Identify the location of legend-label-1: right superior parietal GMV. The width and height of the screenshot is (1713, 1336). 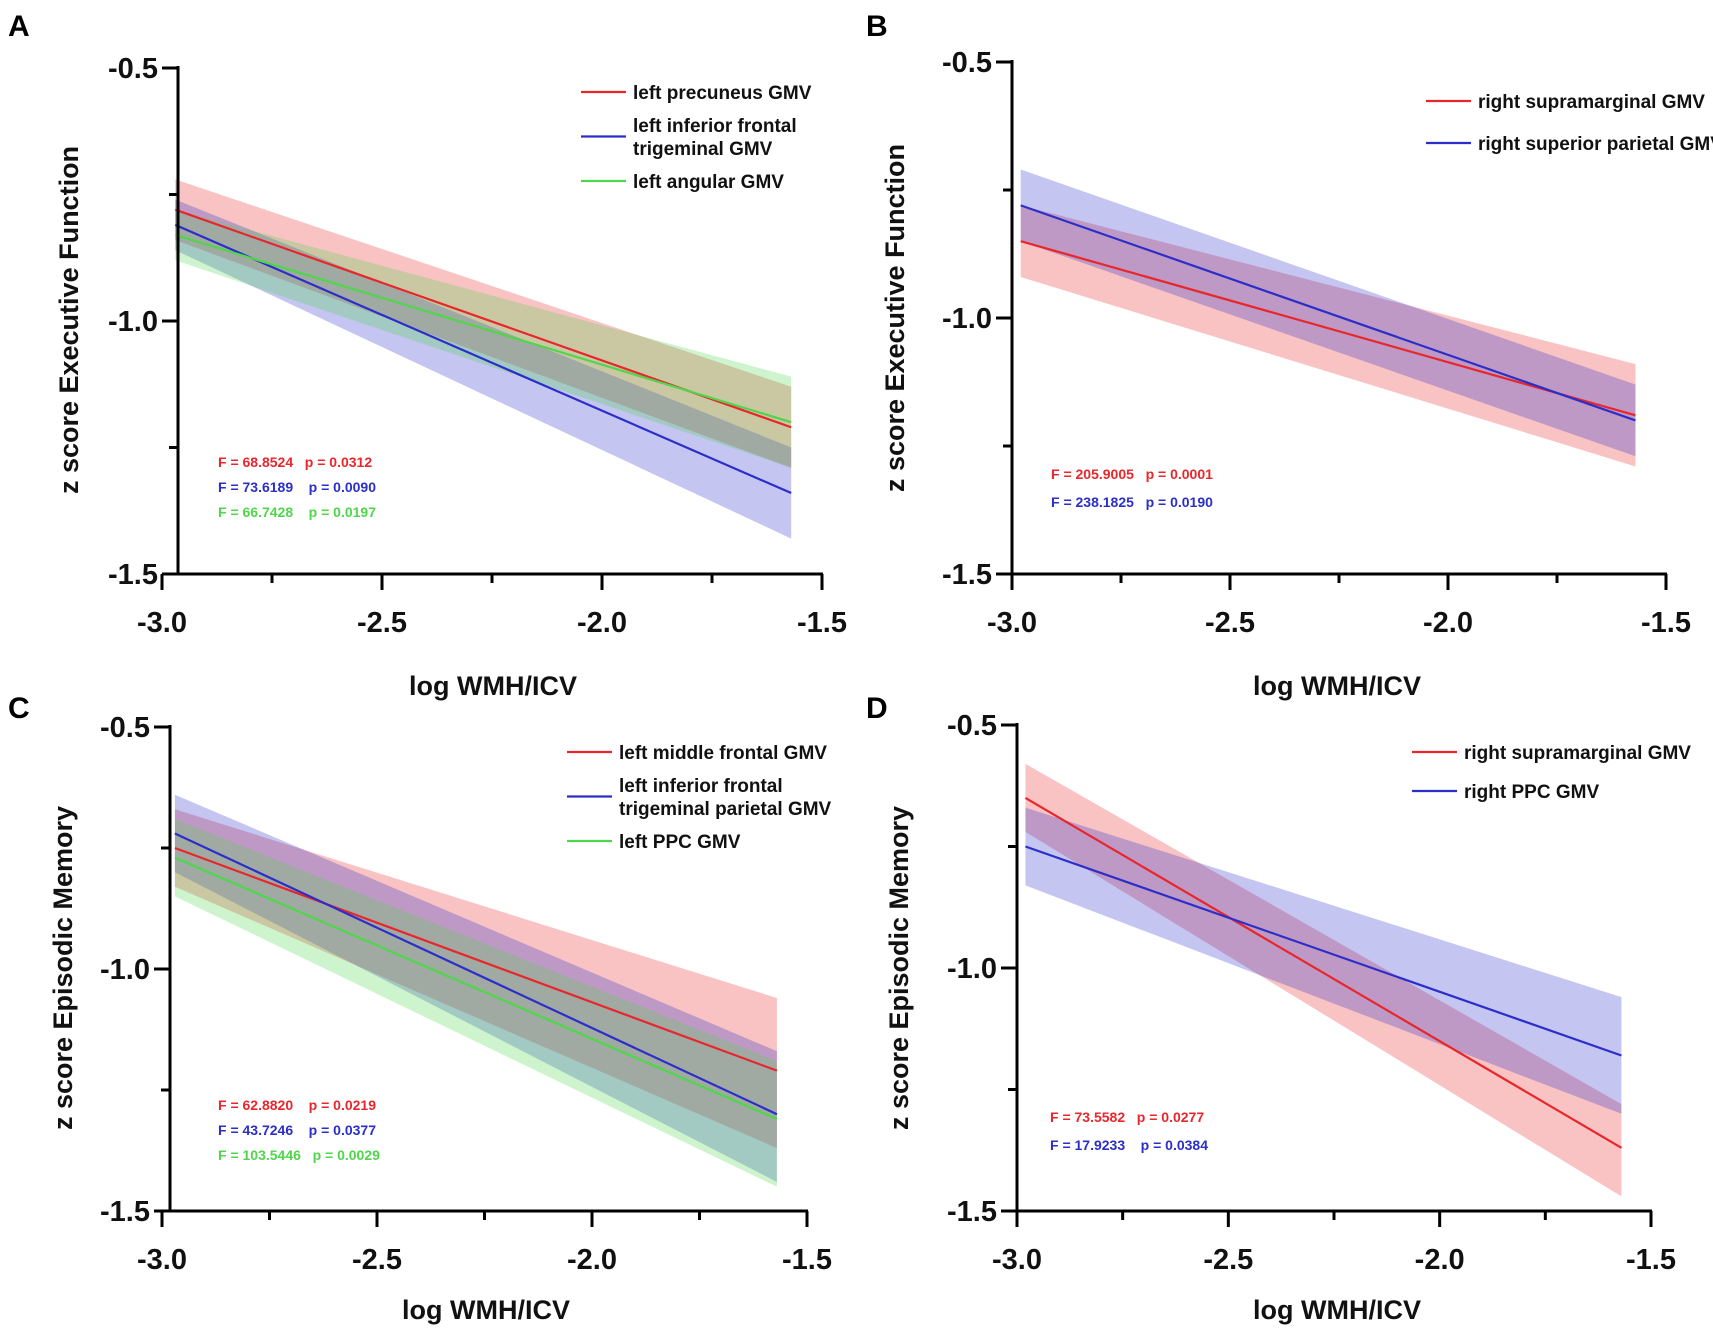
(1595, 144).